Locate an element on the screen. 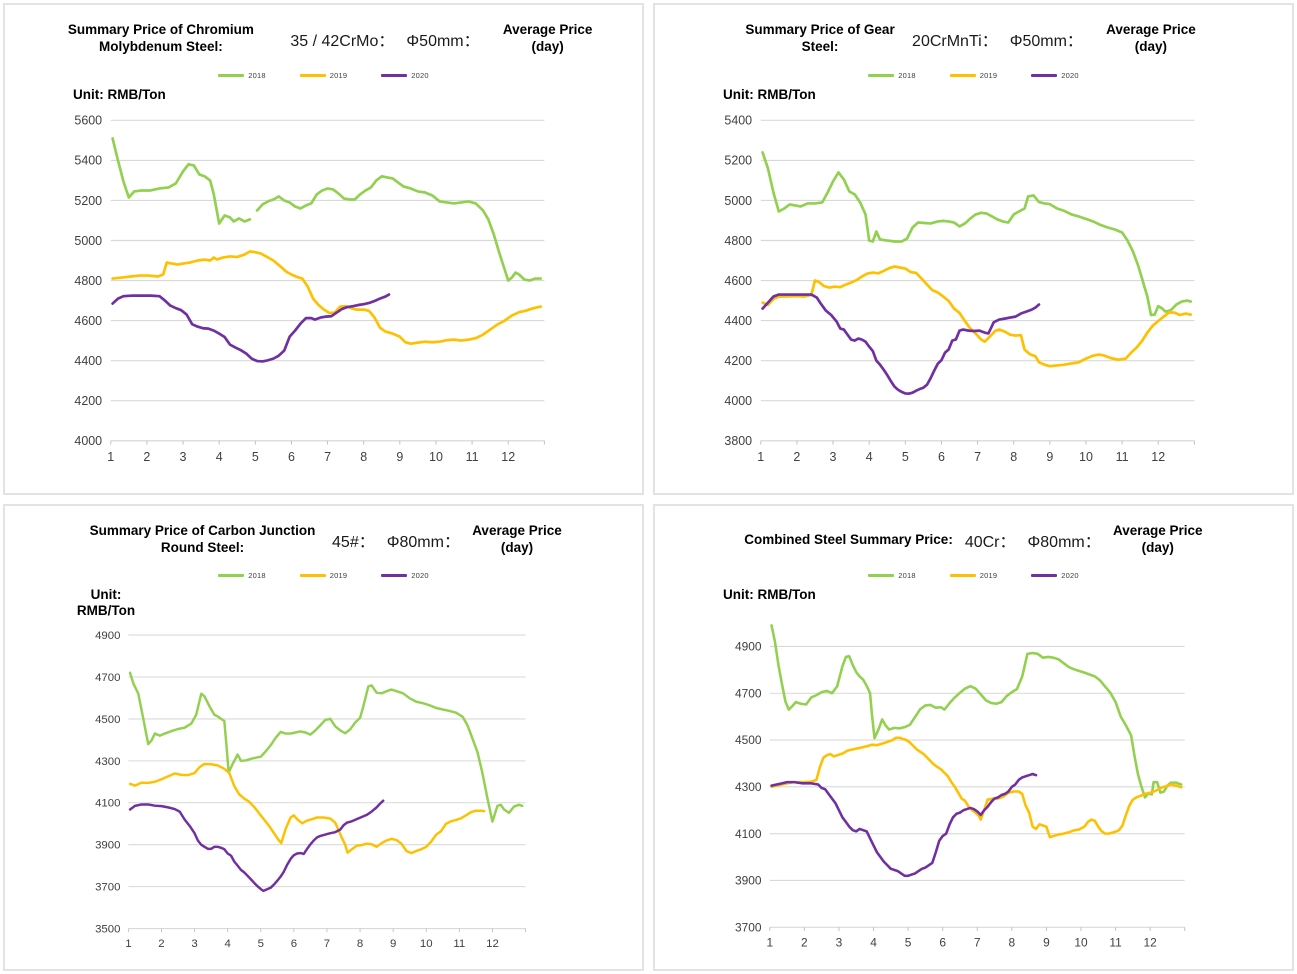 This screenshot has width=1297, height=974. y-axis-label: 4900 is located at coordinates (107, 636).